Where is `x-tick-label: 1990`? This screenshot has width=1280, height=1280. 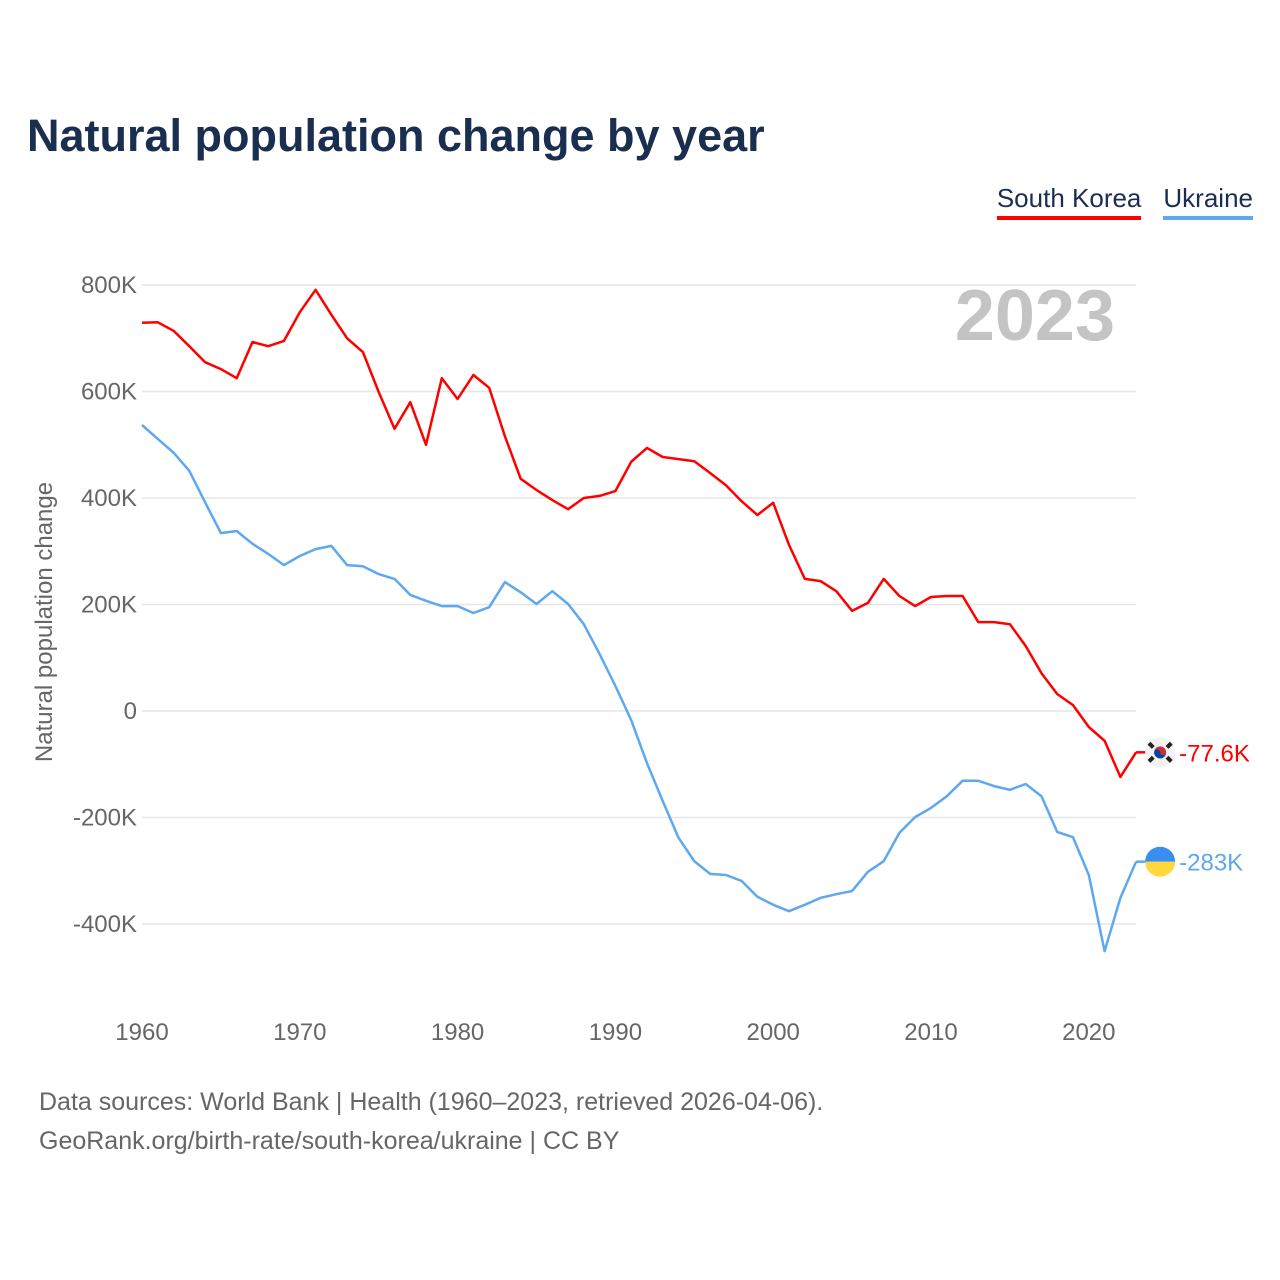 x-tick-label: 1990 is located at coordinates (615, 1032).